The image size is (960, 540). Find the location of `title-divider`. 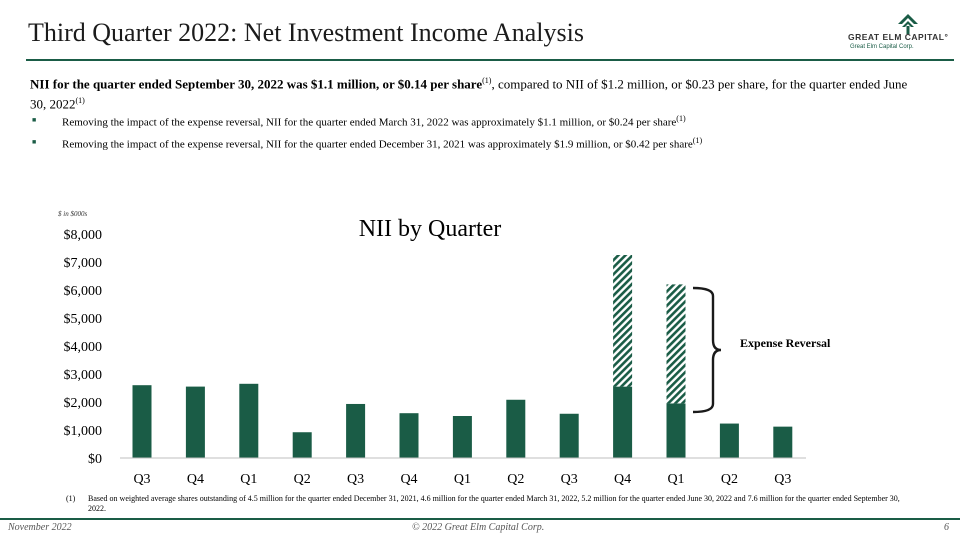

title-divider is located at coordinates (490, 60).